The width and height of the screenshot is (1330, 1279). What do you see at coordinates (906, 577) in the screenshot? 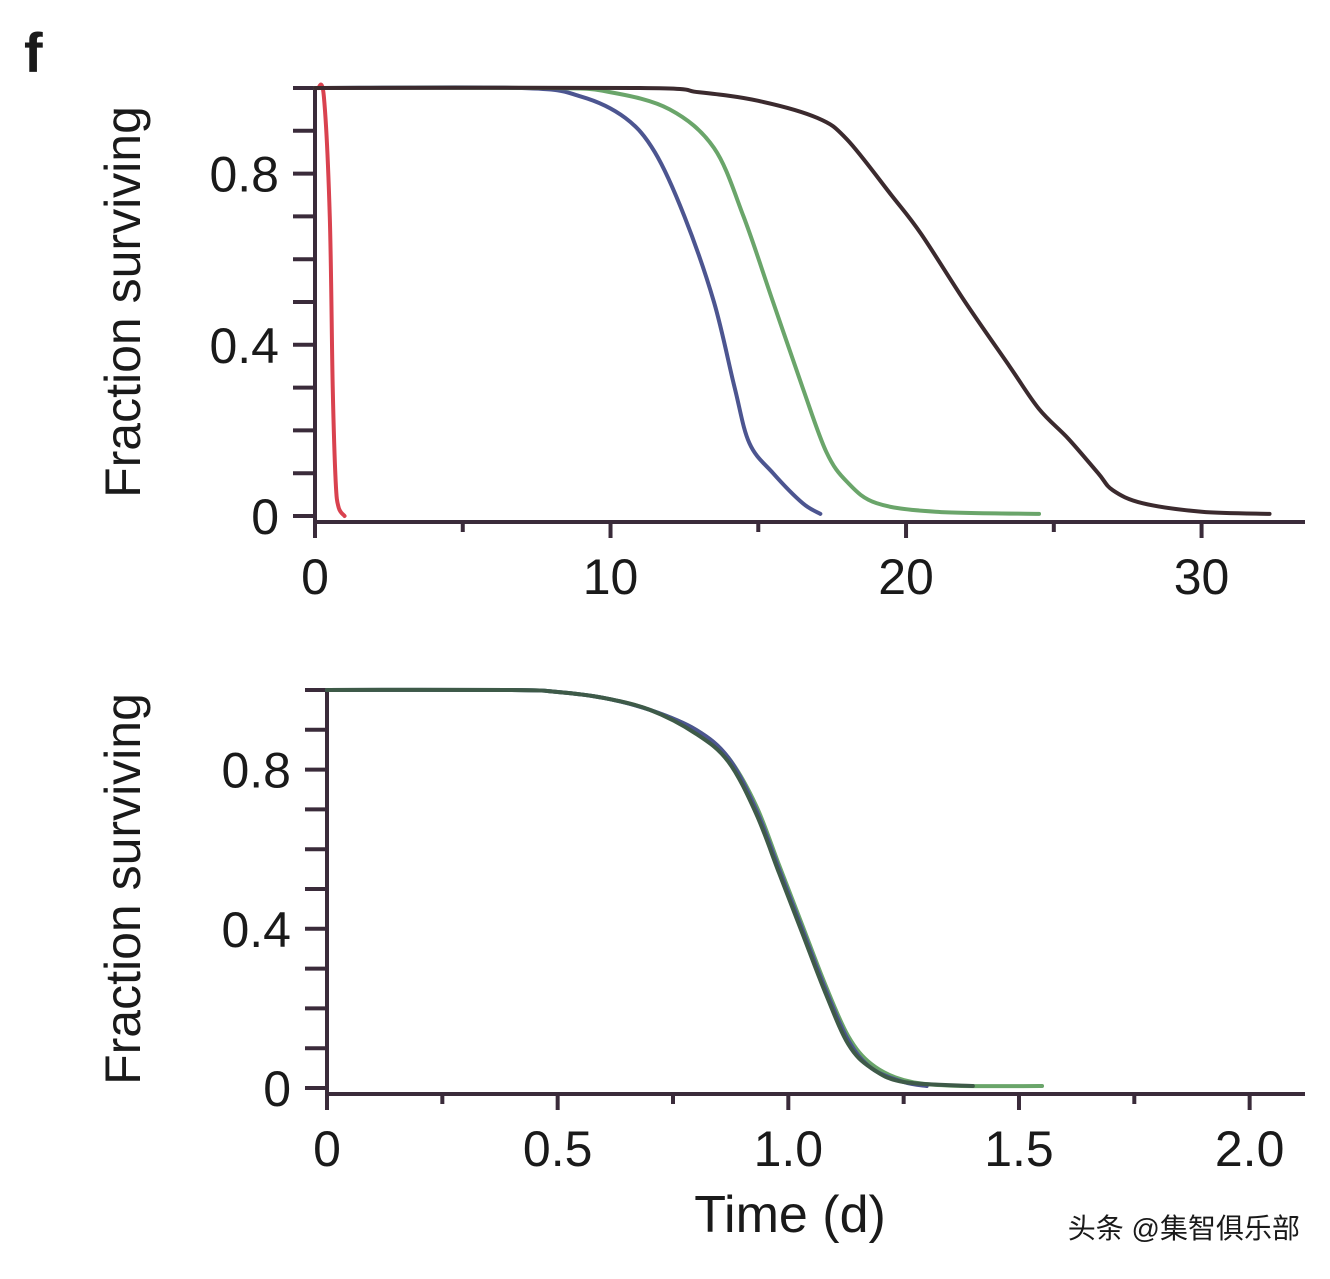
I see `x-tick-label: 20` at bounding box center [906, 577].